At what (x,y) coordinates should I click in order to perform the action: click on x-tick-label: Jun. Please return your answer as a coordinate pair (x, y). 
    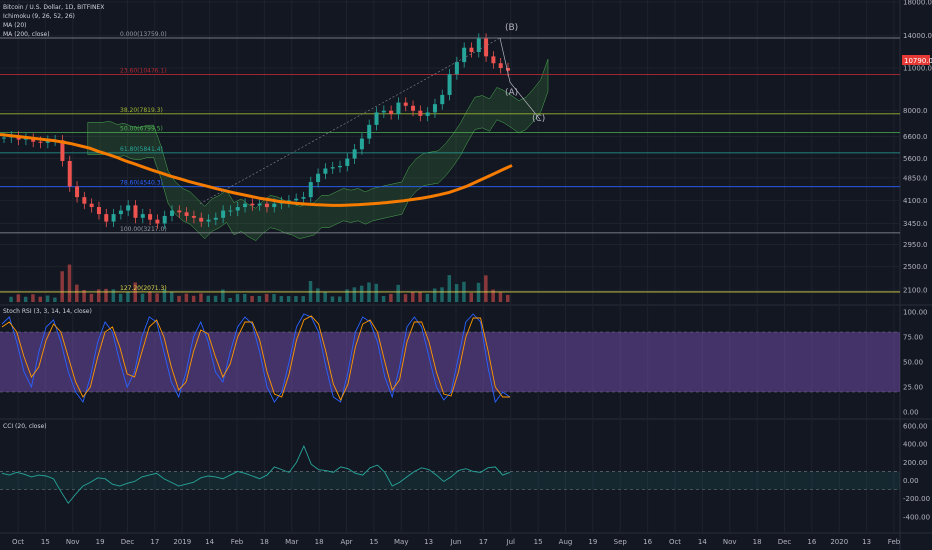
    Looking at the image, I should click on (456, 542).